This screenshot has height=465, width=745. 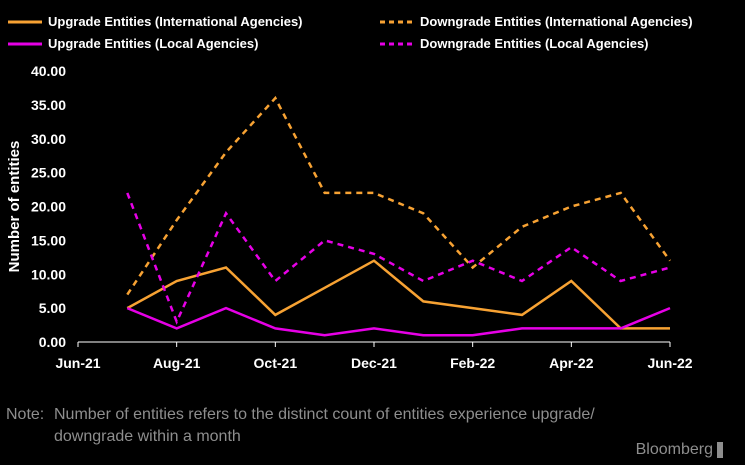 I want to click on legend-item-downgrade-local: Downgrade Entities (Local Agencies), so click(x=514, y=43).